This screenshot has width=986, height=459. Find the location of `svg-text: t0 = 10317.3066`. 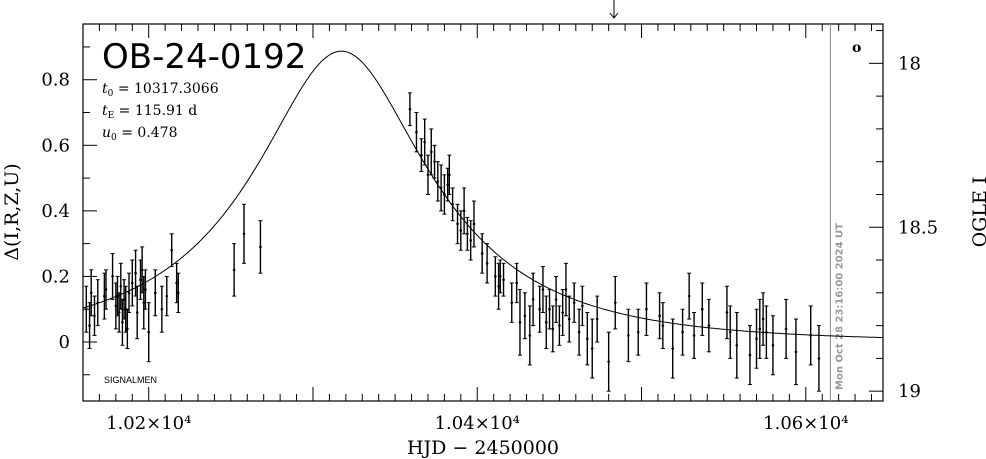

svg-text: t0 = 10317.3066 is located at coordinates (160, 90).